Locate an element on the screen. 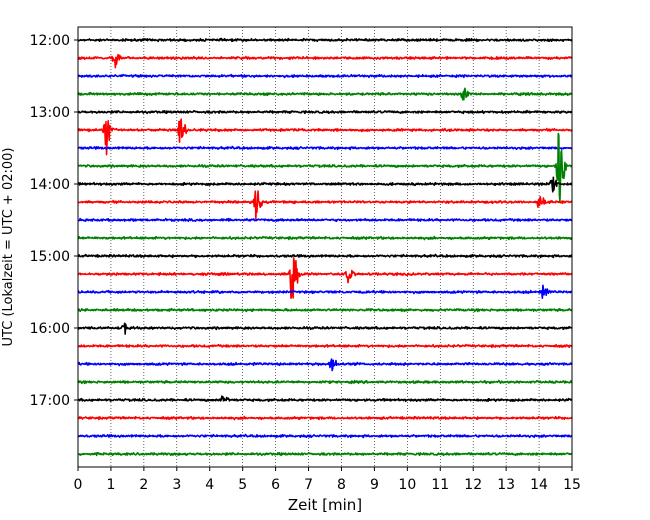 The height and width of the screenshot is (520, 650). x-tick-label: 12 is located at coordinates (473, 485).